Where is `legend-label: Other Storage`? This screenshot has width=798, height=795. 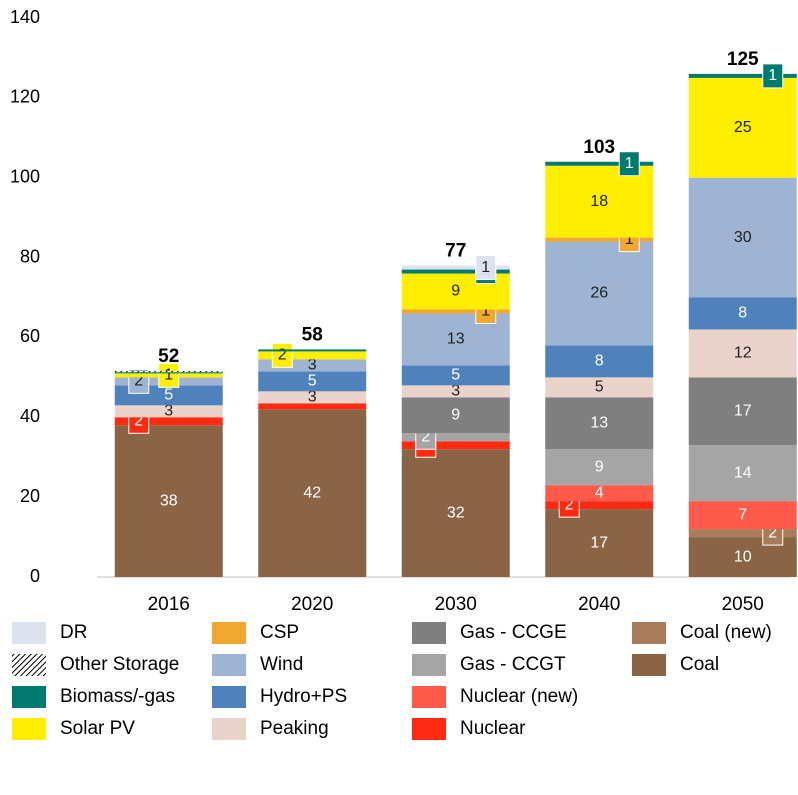 legend-label: Other Storage is located at coordinates (119, 664).